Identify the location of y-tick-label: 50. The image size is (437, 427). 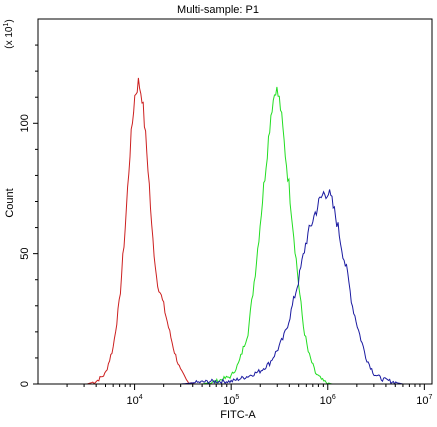
(25, 254).